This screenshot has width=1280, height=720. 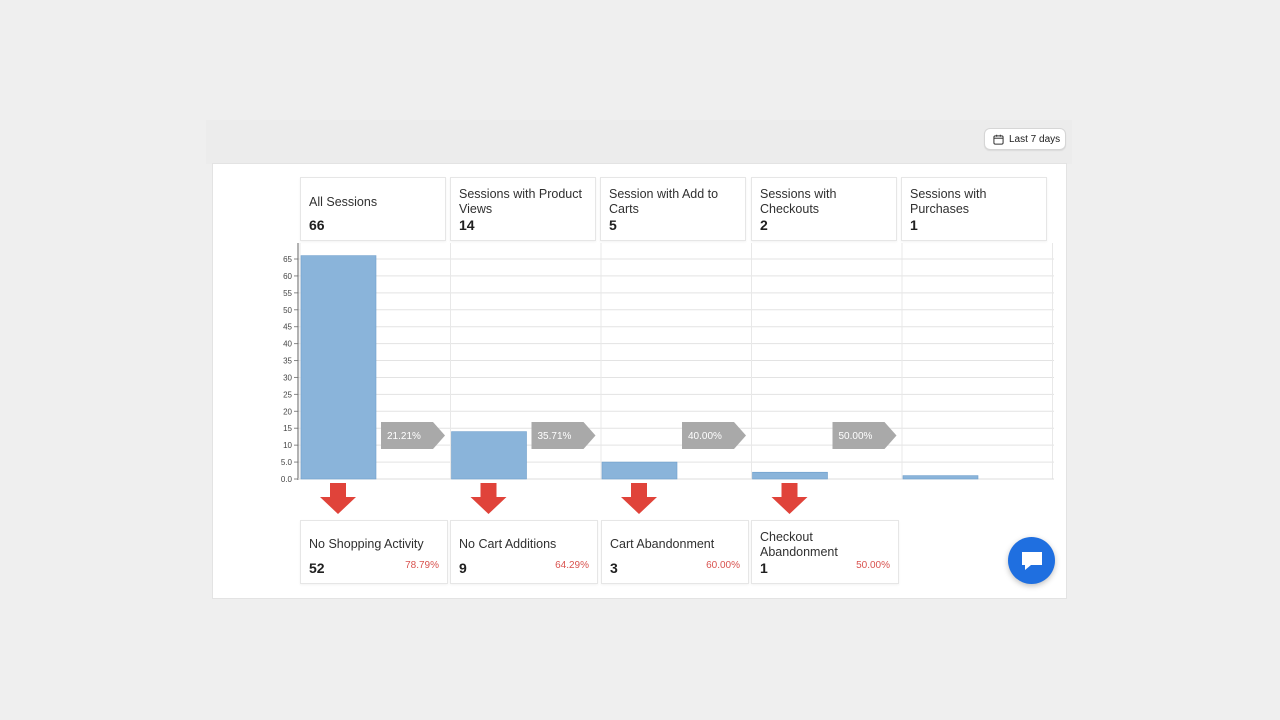 What do you see at coordinates (856, 436) in the screenshot?
I see `conversion-rate-label: 50.00%` at bounding box center [856, 436].